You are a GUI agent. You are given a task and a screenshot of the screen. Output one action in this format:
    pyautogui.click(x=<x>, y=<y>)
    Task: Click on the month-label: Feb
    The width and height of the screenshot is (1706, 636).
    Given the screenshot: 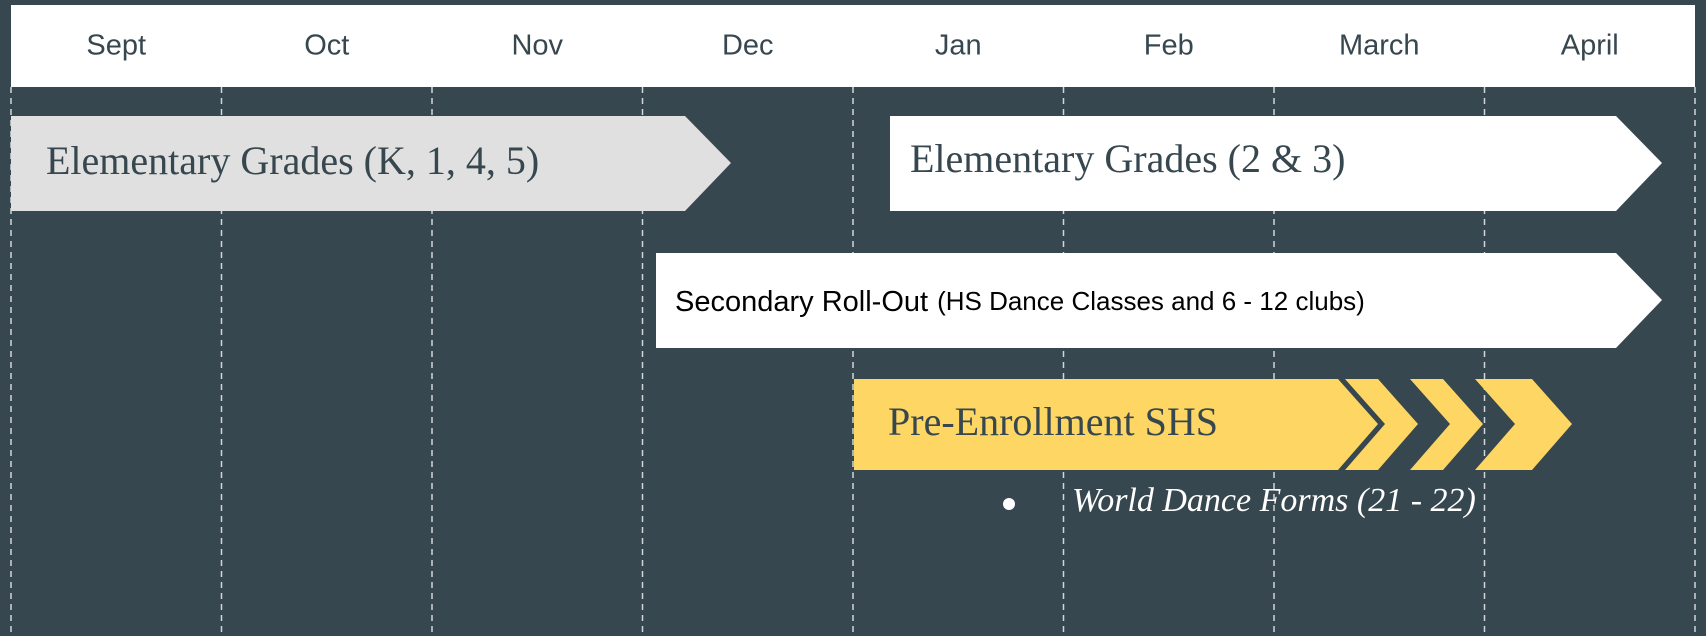 What is the action you would take?
    pyautogui.click(x=1169, y=46)
    